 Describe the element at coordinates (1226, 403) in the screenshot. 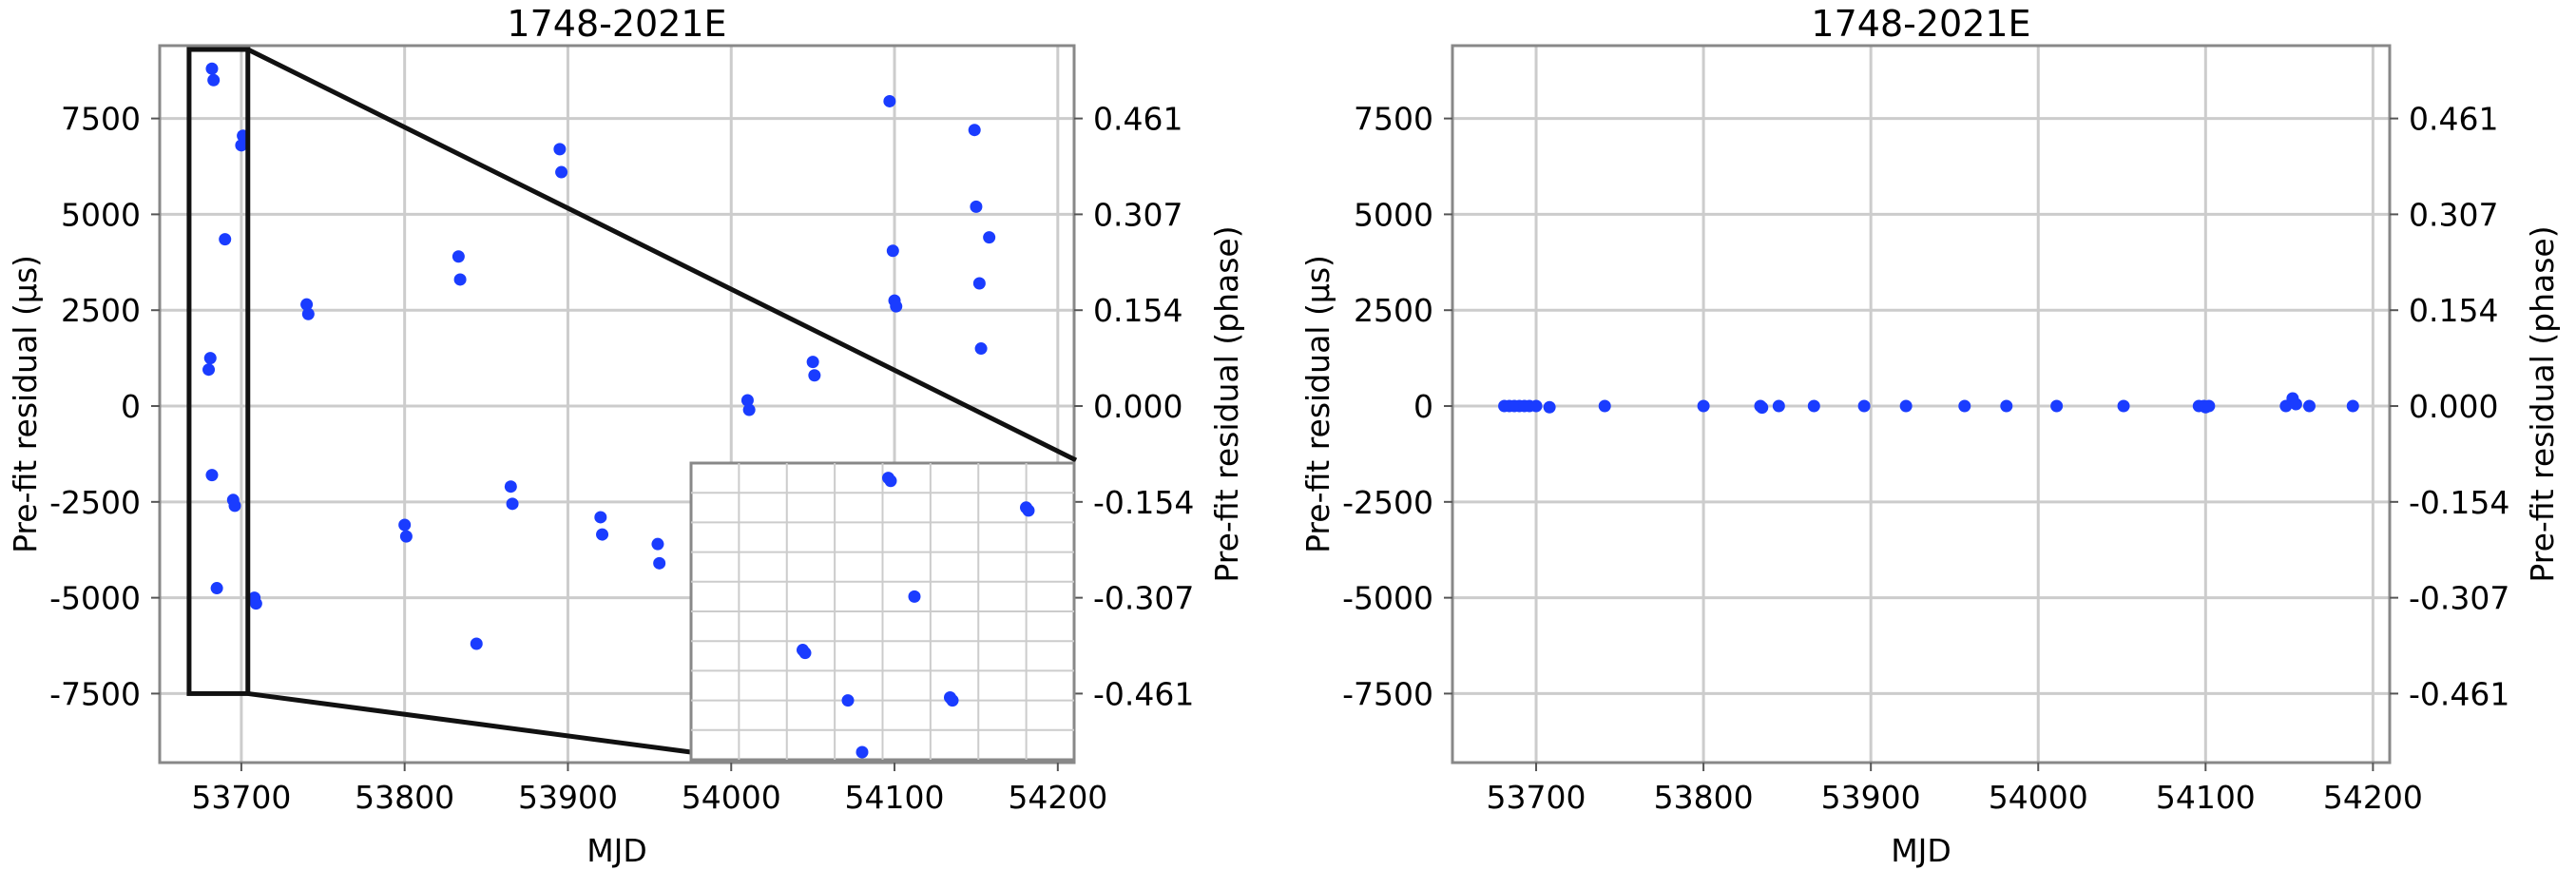

I see `y2-axis-label: Pre-fit residual (phase)` at that location.